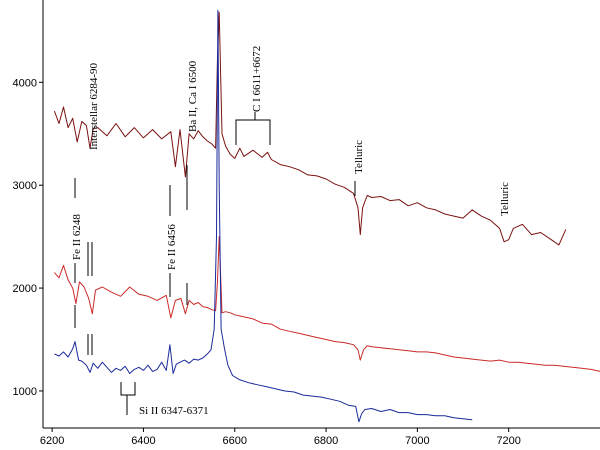 The width and height of the screenshot is (600, 450). I want to click on y-tick-label: 3000, so click(25, 186).